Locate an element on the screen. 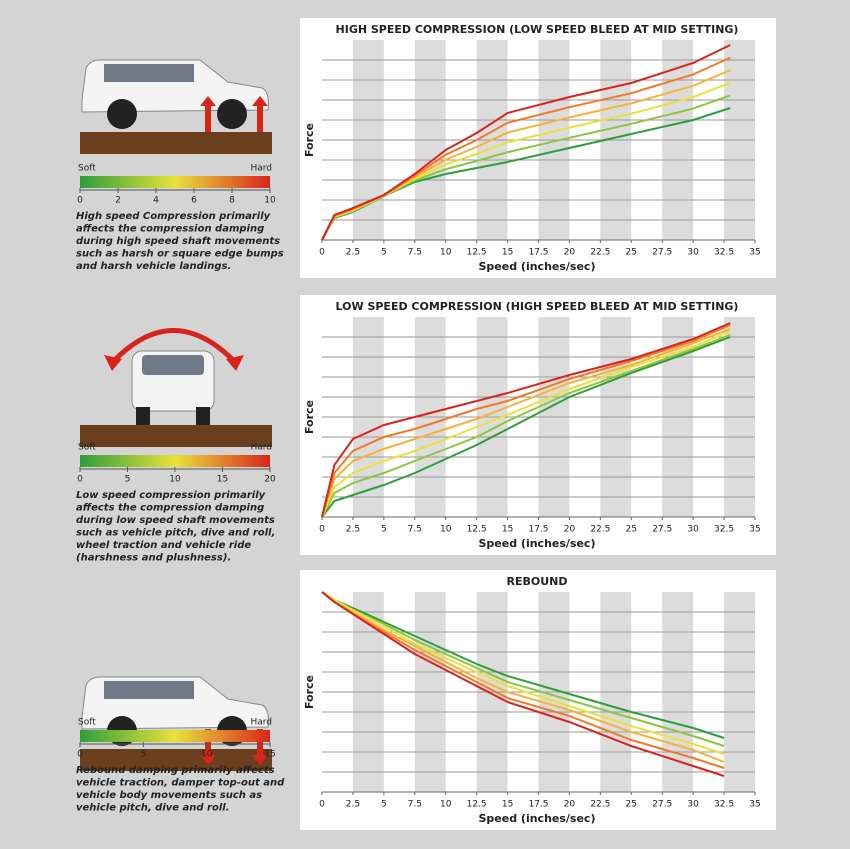 Image resolution: width=850 pixels, height=849 pixels. scale-label: 8 is located at coordinates (232, 201).